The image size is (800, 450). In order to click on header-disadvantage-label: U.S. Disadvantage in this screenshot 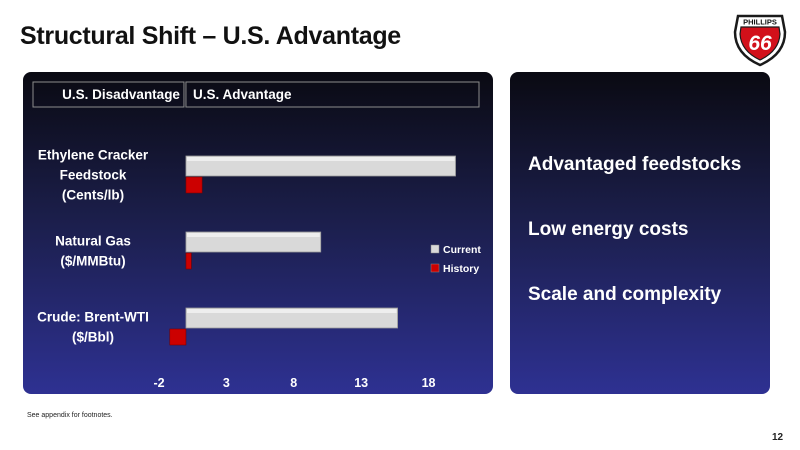, I will do `click(121, 94)`.